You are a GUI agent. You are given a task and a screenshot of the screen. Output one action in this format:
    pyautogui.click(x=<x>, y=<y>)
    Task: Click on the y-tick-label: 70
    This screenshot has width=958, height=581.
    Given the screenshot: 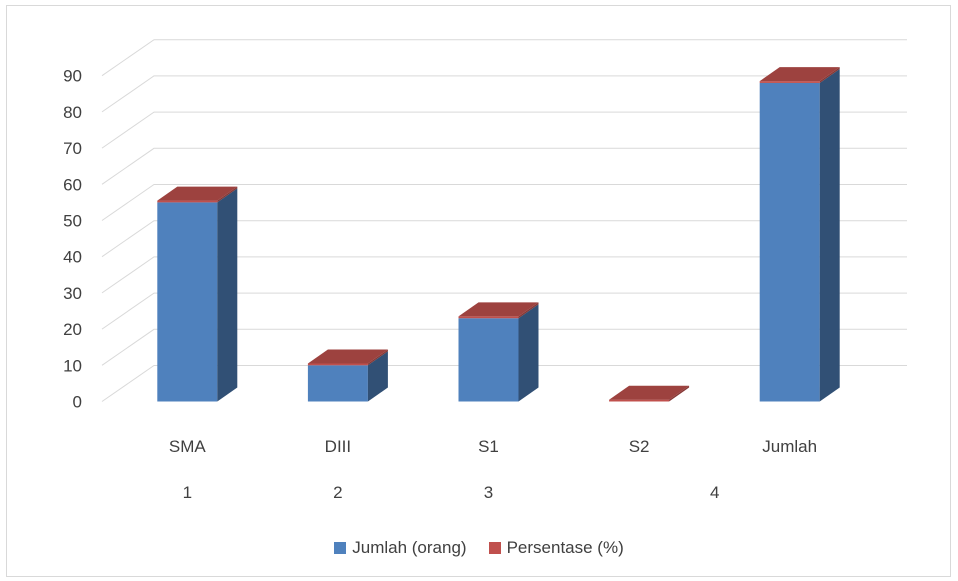 What is the action you would take?
    pyautogui.click(x=72, y=148)
    